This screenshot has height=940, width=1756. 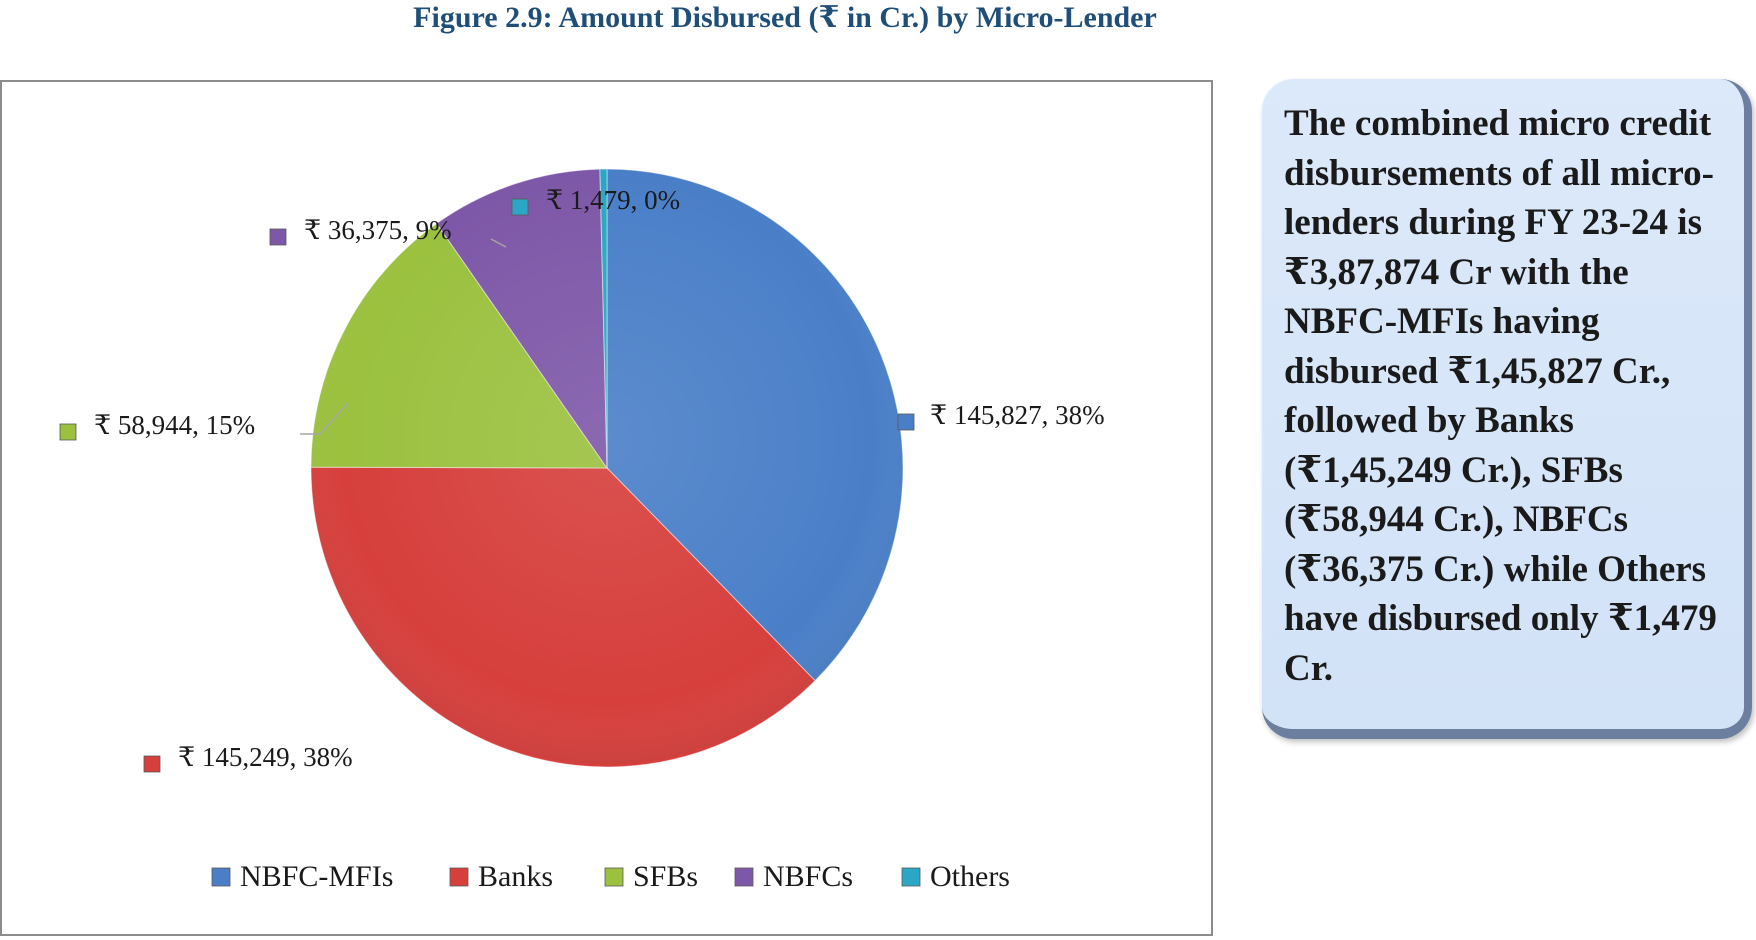 I want to click on data-label-banks: ₹ 145,249, 38%, so click(x=265, y=757).